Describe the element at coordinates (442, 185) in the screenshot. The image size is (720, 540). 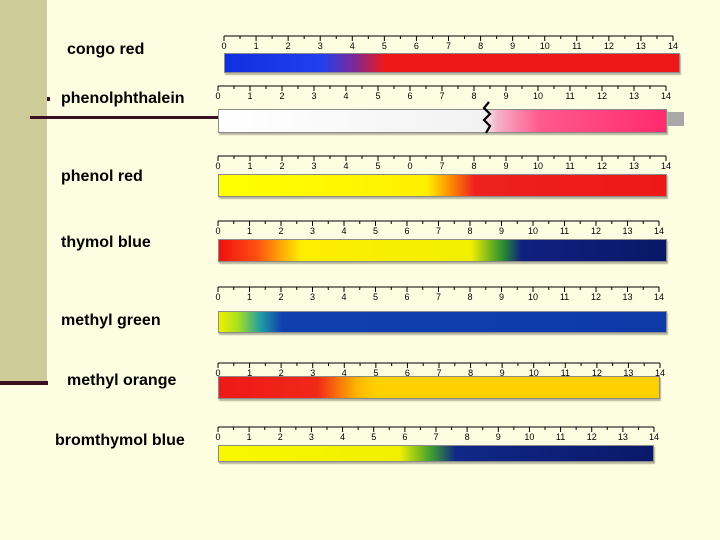
I see `color-bar-phenol-red` at that location.